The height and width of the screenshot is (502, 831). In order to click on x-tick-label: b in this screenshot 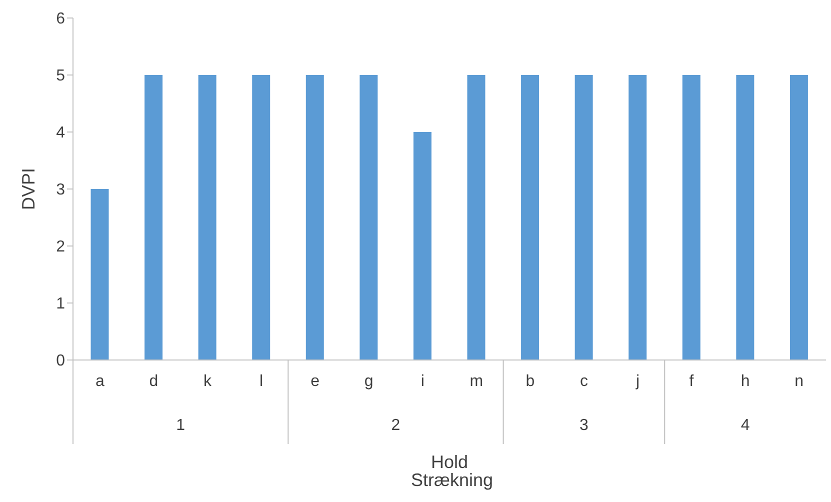, I will do `click(530, 381)`.